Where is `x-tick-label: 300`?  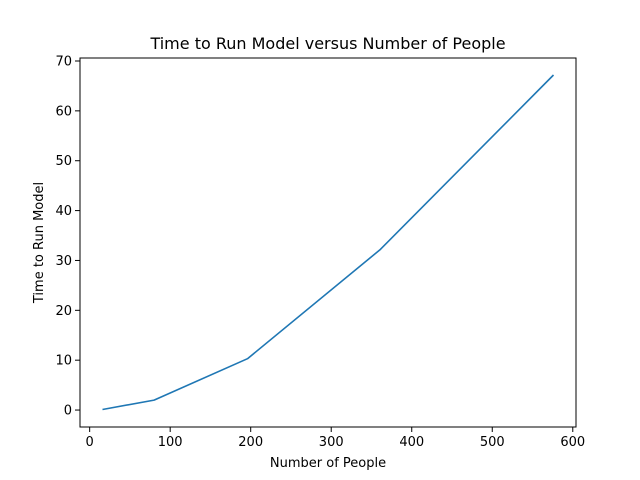
x-tick-label: 300 is located at coordinates (331, 442).